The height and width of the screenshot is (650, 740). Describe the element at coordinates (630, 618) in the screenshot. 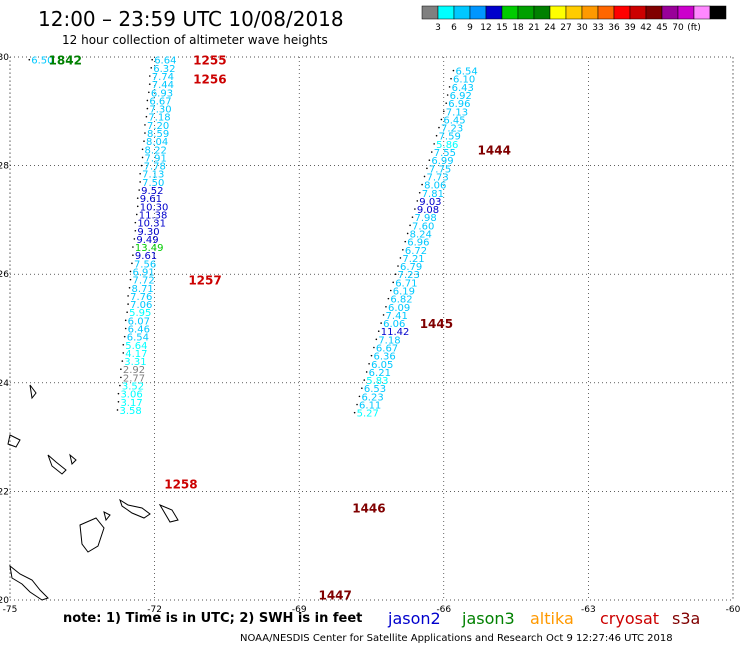

I see `legend-cryosat: cryosat` at that location.